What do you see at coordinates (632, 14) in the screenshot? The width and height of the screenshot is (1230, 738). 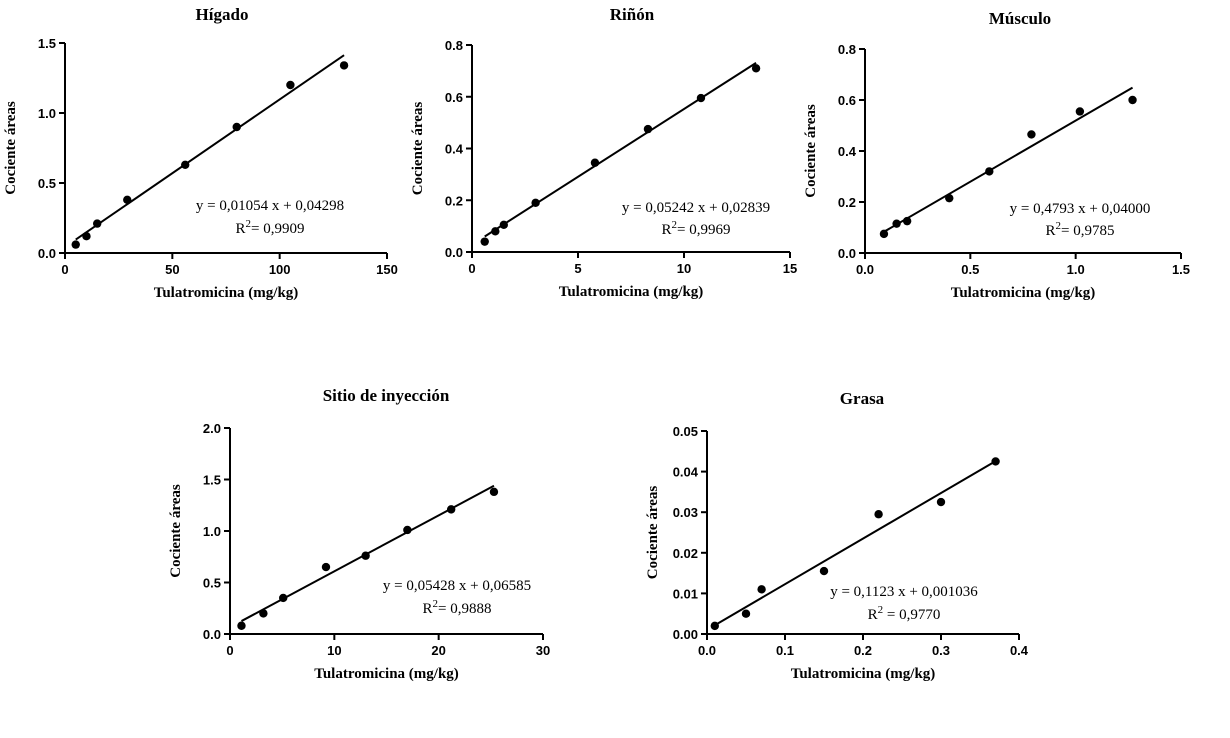 I see `chart-title: Riñón` at bounding box center [632, 14].